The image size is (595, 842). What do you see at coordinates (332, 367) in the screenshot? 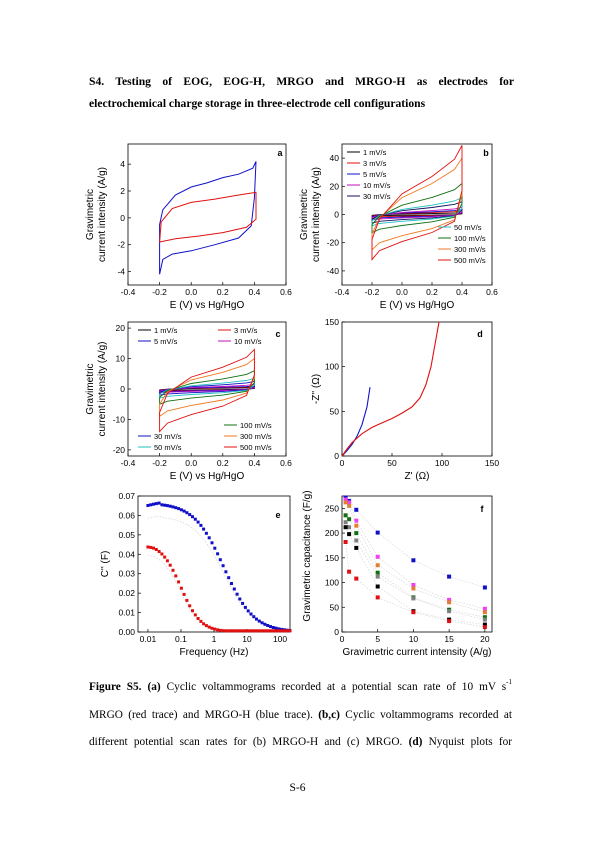
I see `y-tick-label: 100` at bounding box center [332, 367].